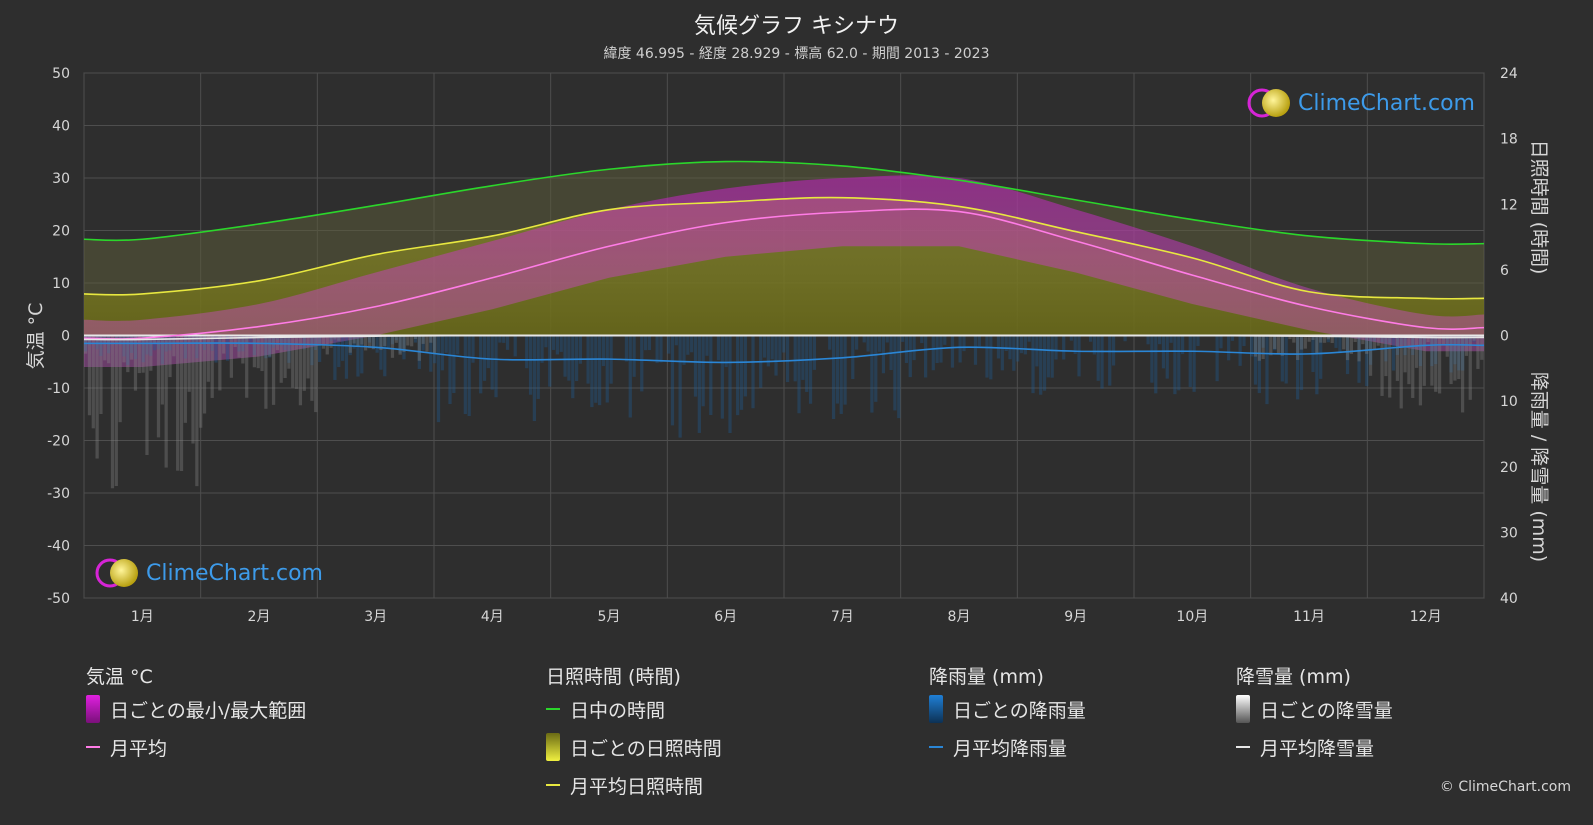  I want to click on legend-heading: 降雨量 (mm), so click(986, 677).